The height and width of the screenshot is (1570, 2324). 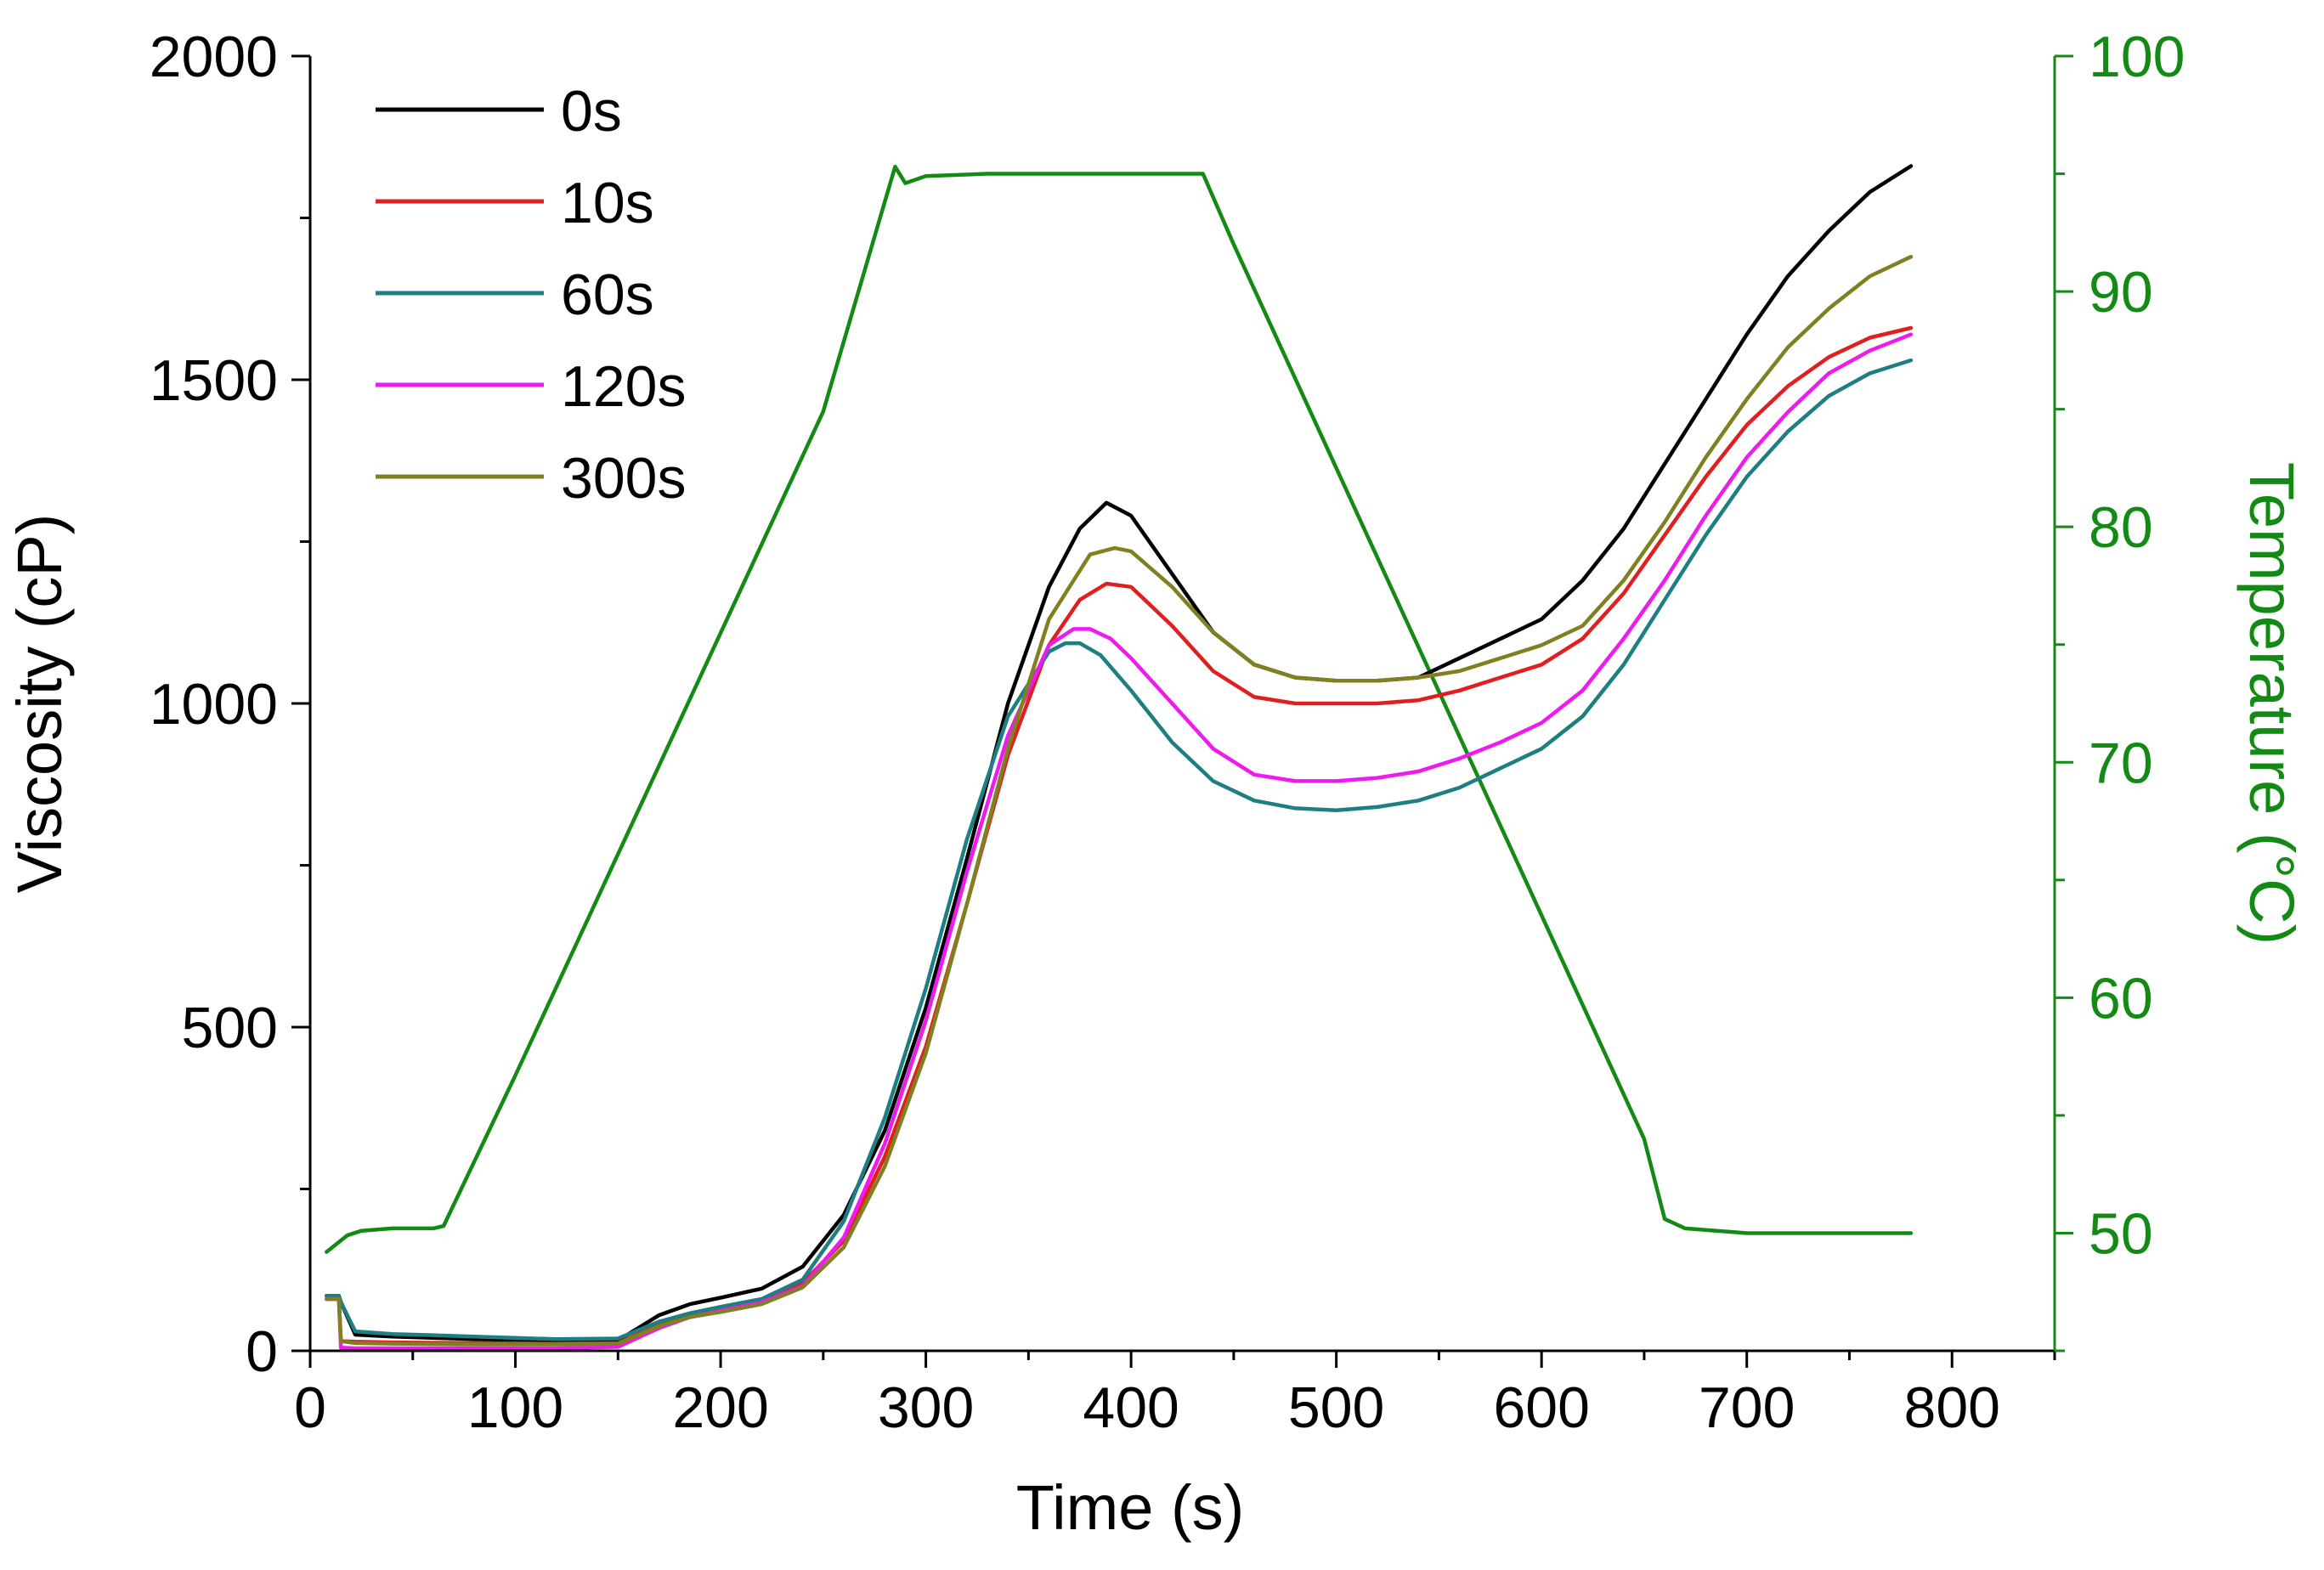 What do you see at coordinates (39, 704) in the screenshot?
I see `y-left-axis-title: Viscosity (cP)` at bounding box center [39, 704].